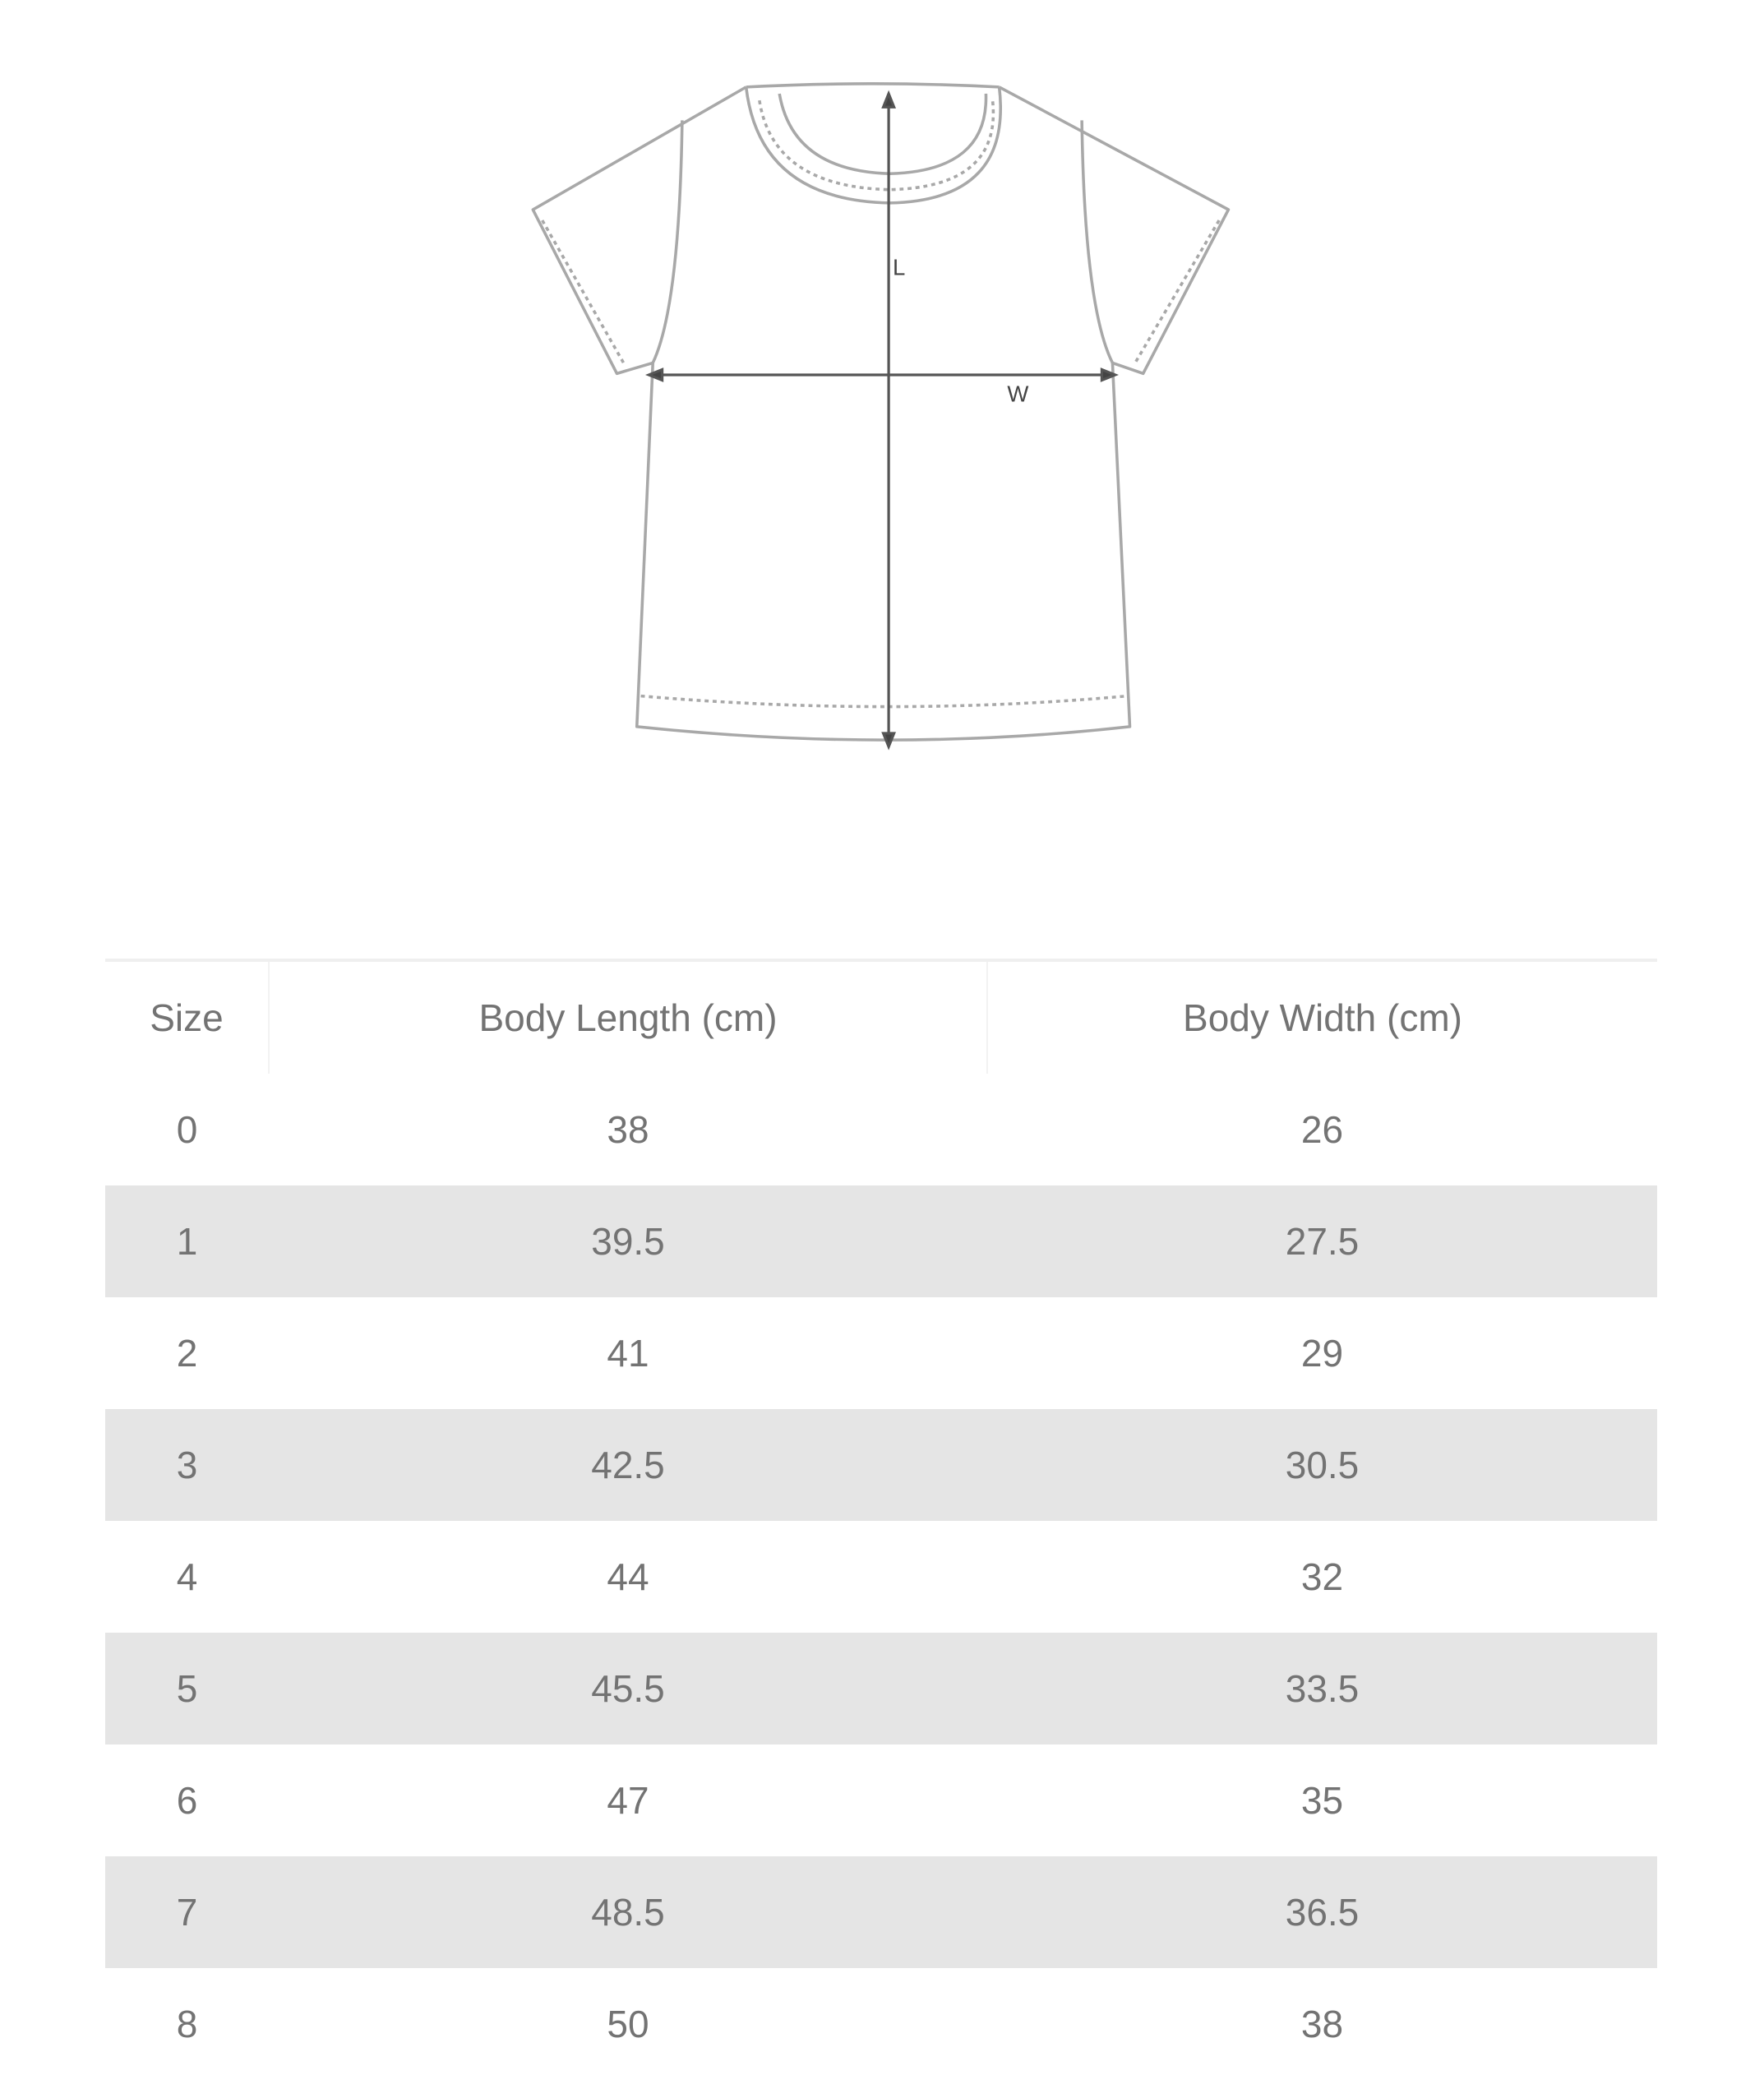 Image resolution: width=1764 pixels, height=2098 pixels. What do you see at coordinates (628, 1576) in the screenshot?
I see `body-length-cell: 44` at bounding box center [628, 1576].